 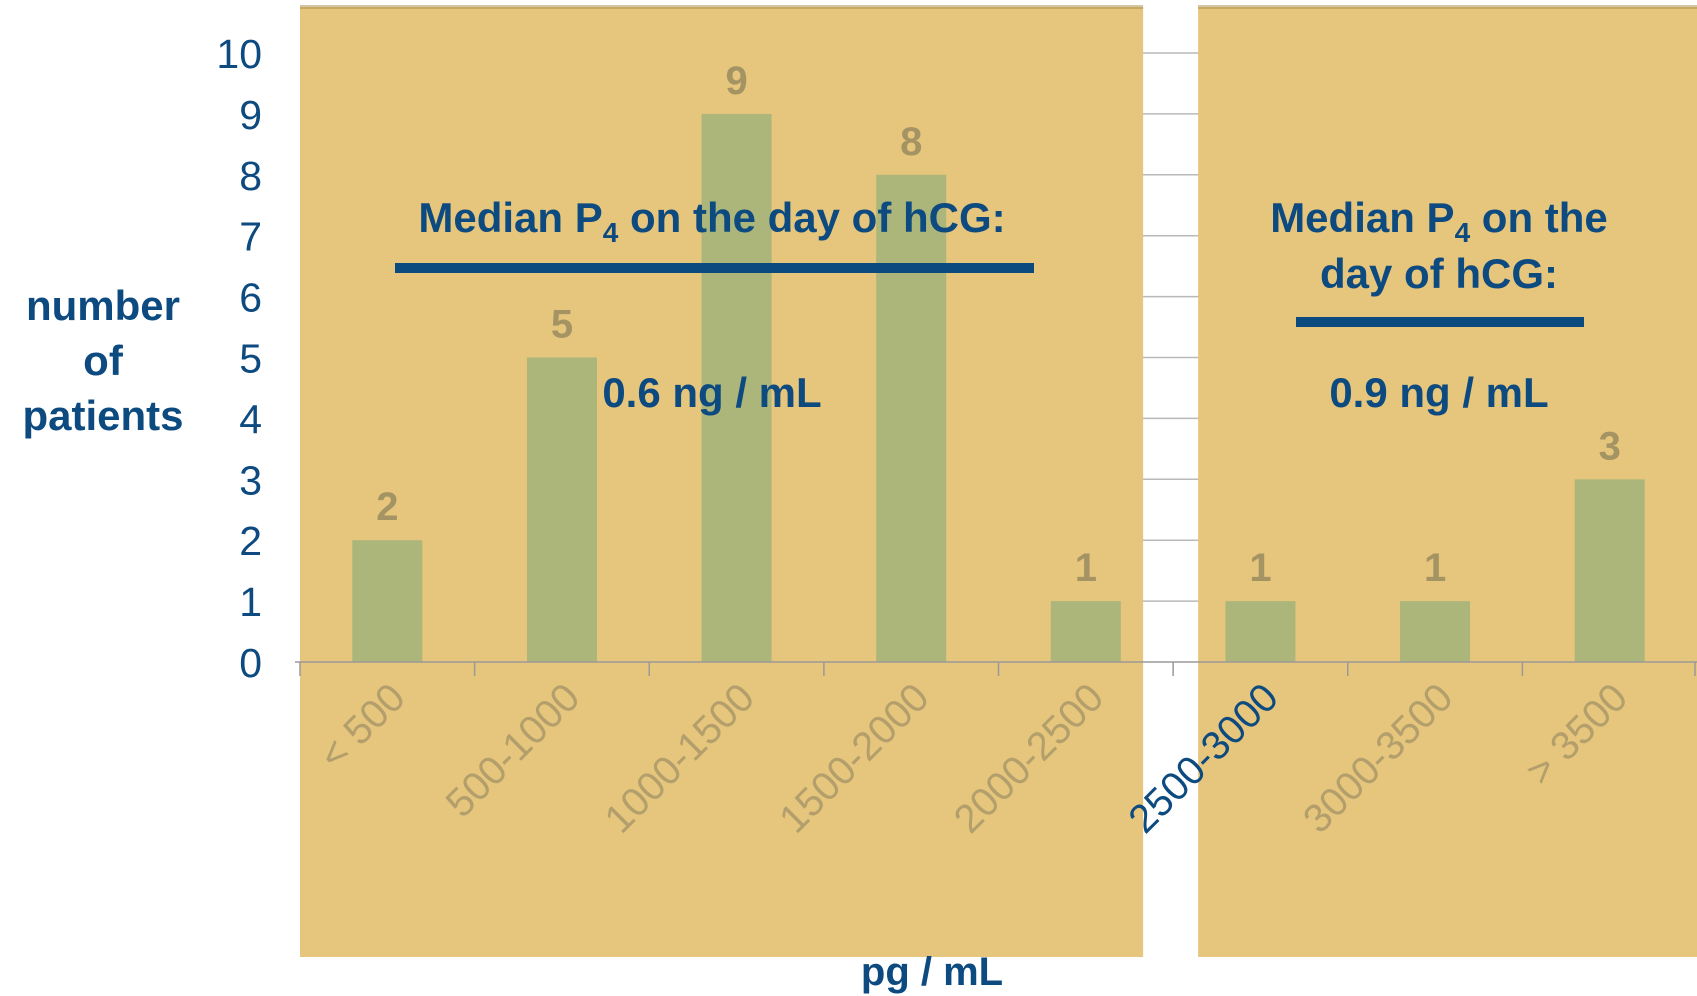 I want to click on y-axis-label-line: number, so click(x=103, y=305).